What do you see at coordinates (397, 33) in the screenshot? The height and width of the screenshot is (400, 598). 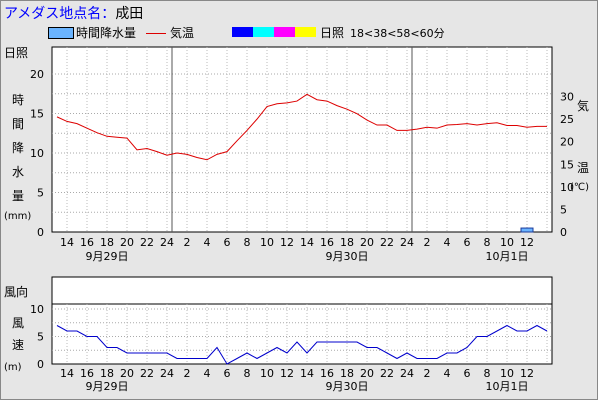 I see `sunshine-legend-scale: 18<38<58<60分` at bounding box center [397, 33].